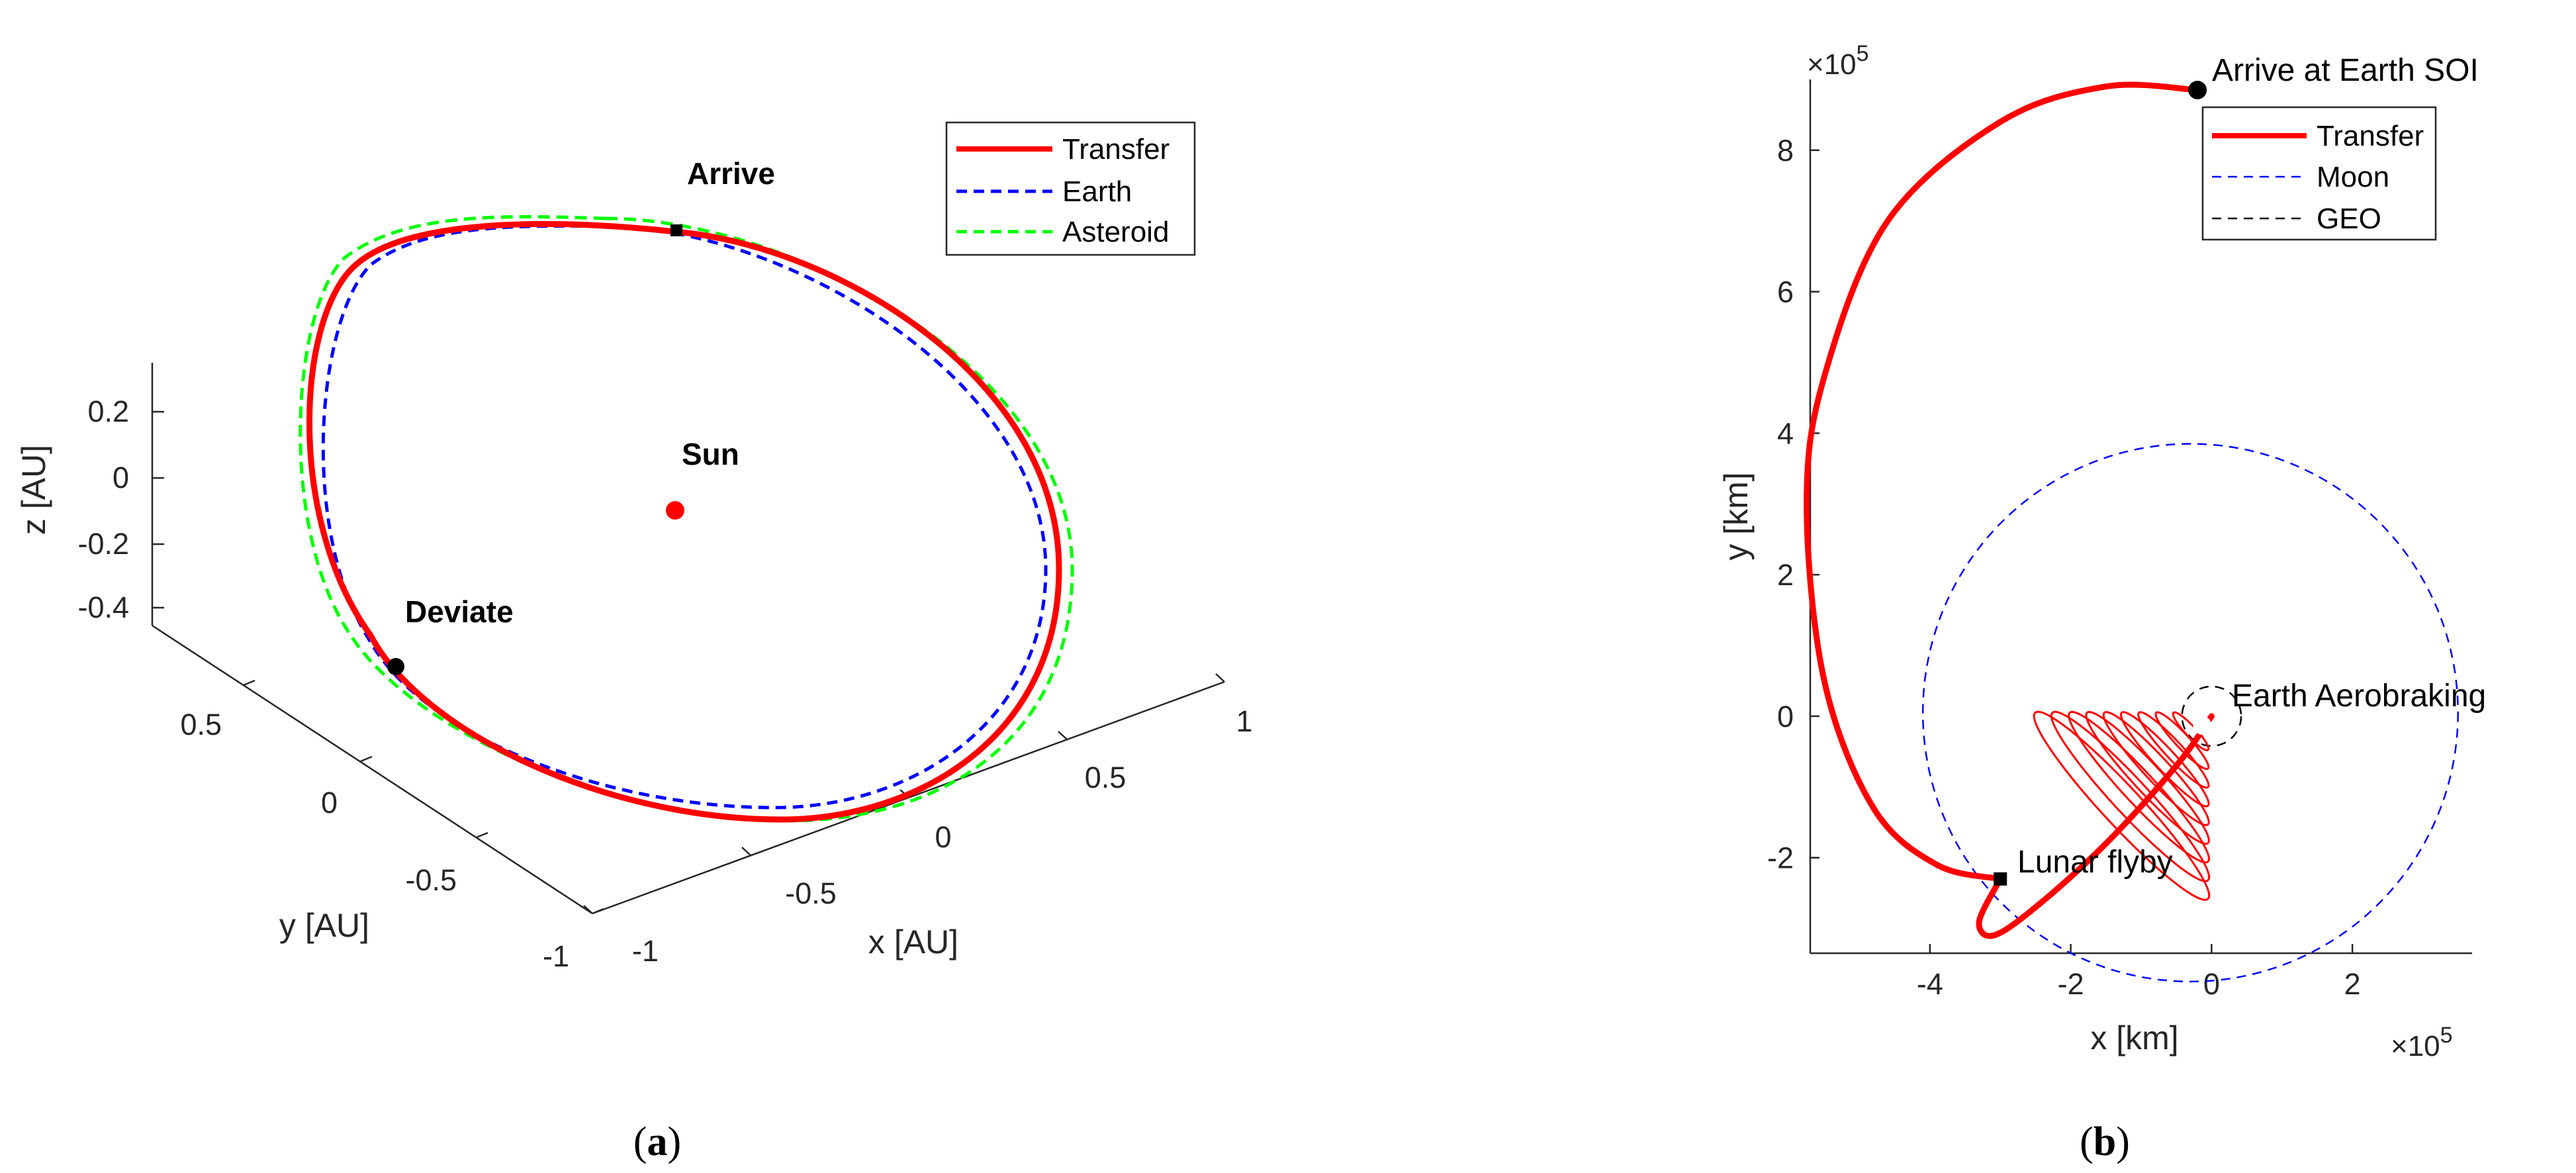 Image resolution: width=2576 pixels, height=1173 pixels. I want to click on arrive-soi-label: Arrive at Earth SOI, so click(2345, 70).